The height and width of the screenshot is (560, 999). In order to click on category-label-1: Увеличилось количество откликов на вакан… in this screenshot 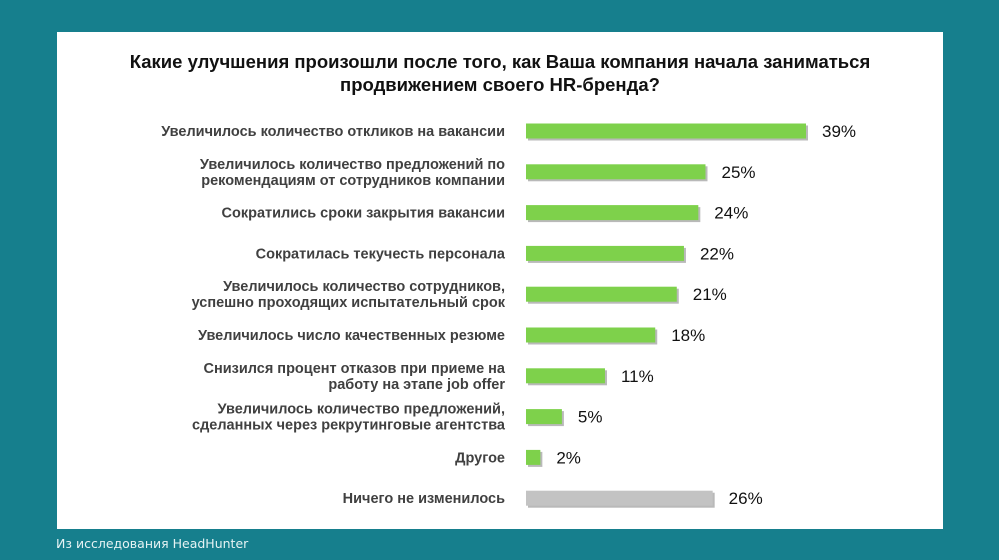, I will do `click(333, 132)`.